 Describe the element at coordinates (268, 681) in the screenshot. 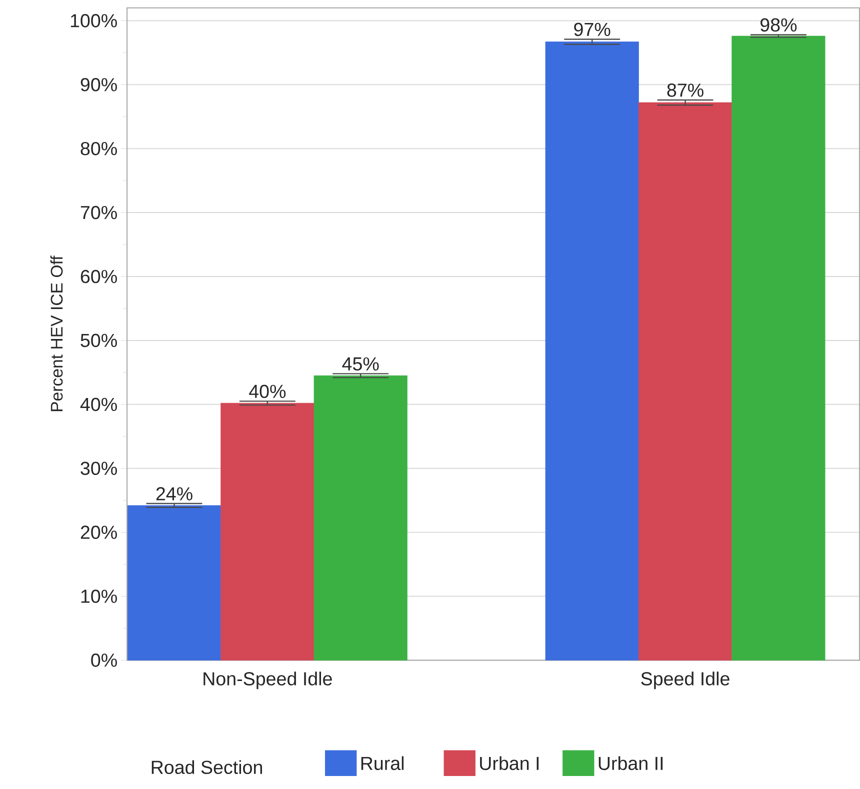

I see `x-tick-label: Non-Speed Idle` at that location.